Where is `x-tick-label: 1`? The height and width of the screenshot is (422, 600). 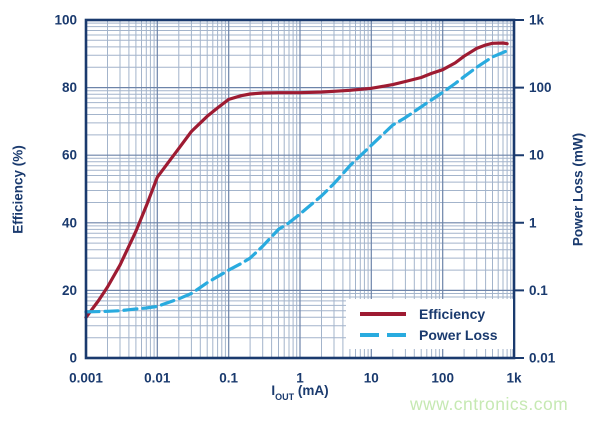 x-tick-label: 1 is located at coordinates (300, 378).